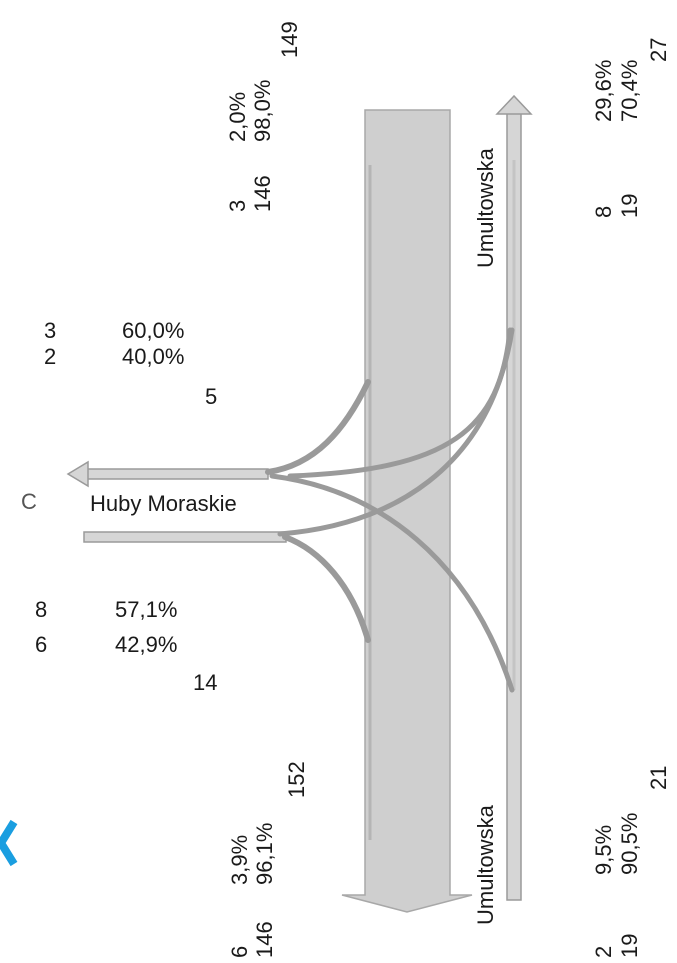 This screenshot has width=677, height=963. Describe the element at coordinates (289, 39) in the screenshot. I see `top-total-main: 149` at that location.